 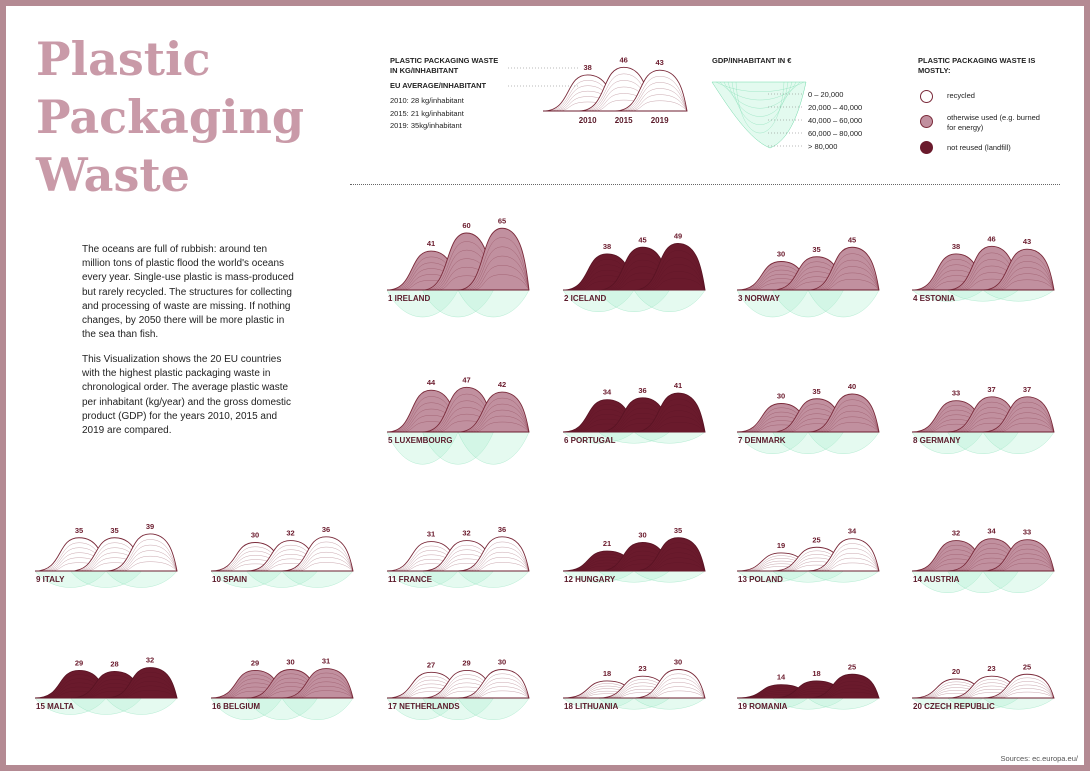 What do you see at coordinates (983, 686) in the screenshot?
I see `country-chart: 20 23 25 20 CZECH REPUBLIC` at bounding box center [983, 686].